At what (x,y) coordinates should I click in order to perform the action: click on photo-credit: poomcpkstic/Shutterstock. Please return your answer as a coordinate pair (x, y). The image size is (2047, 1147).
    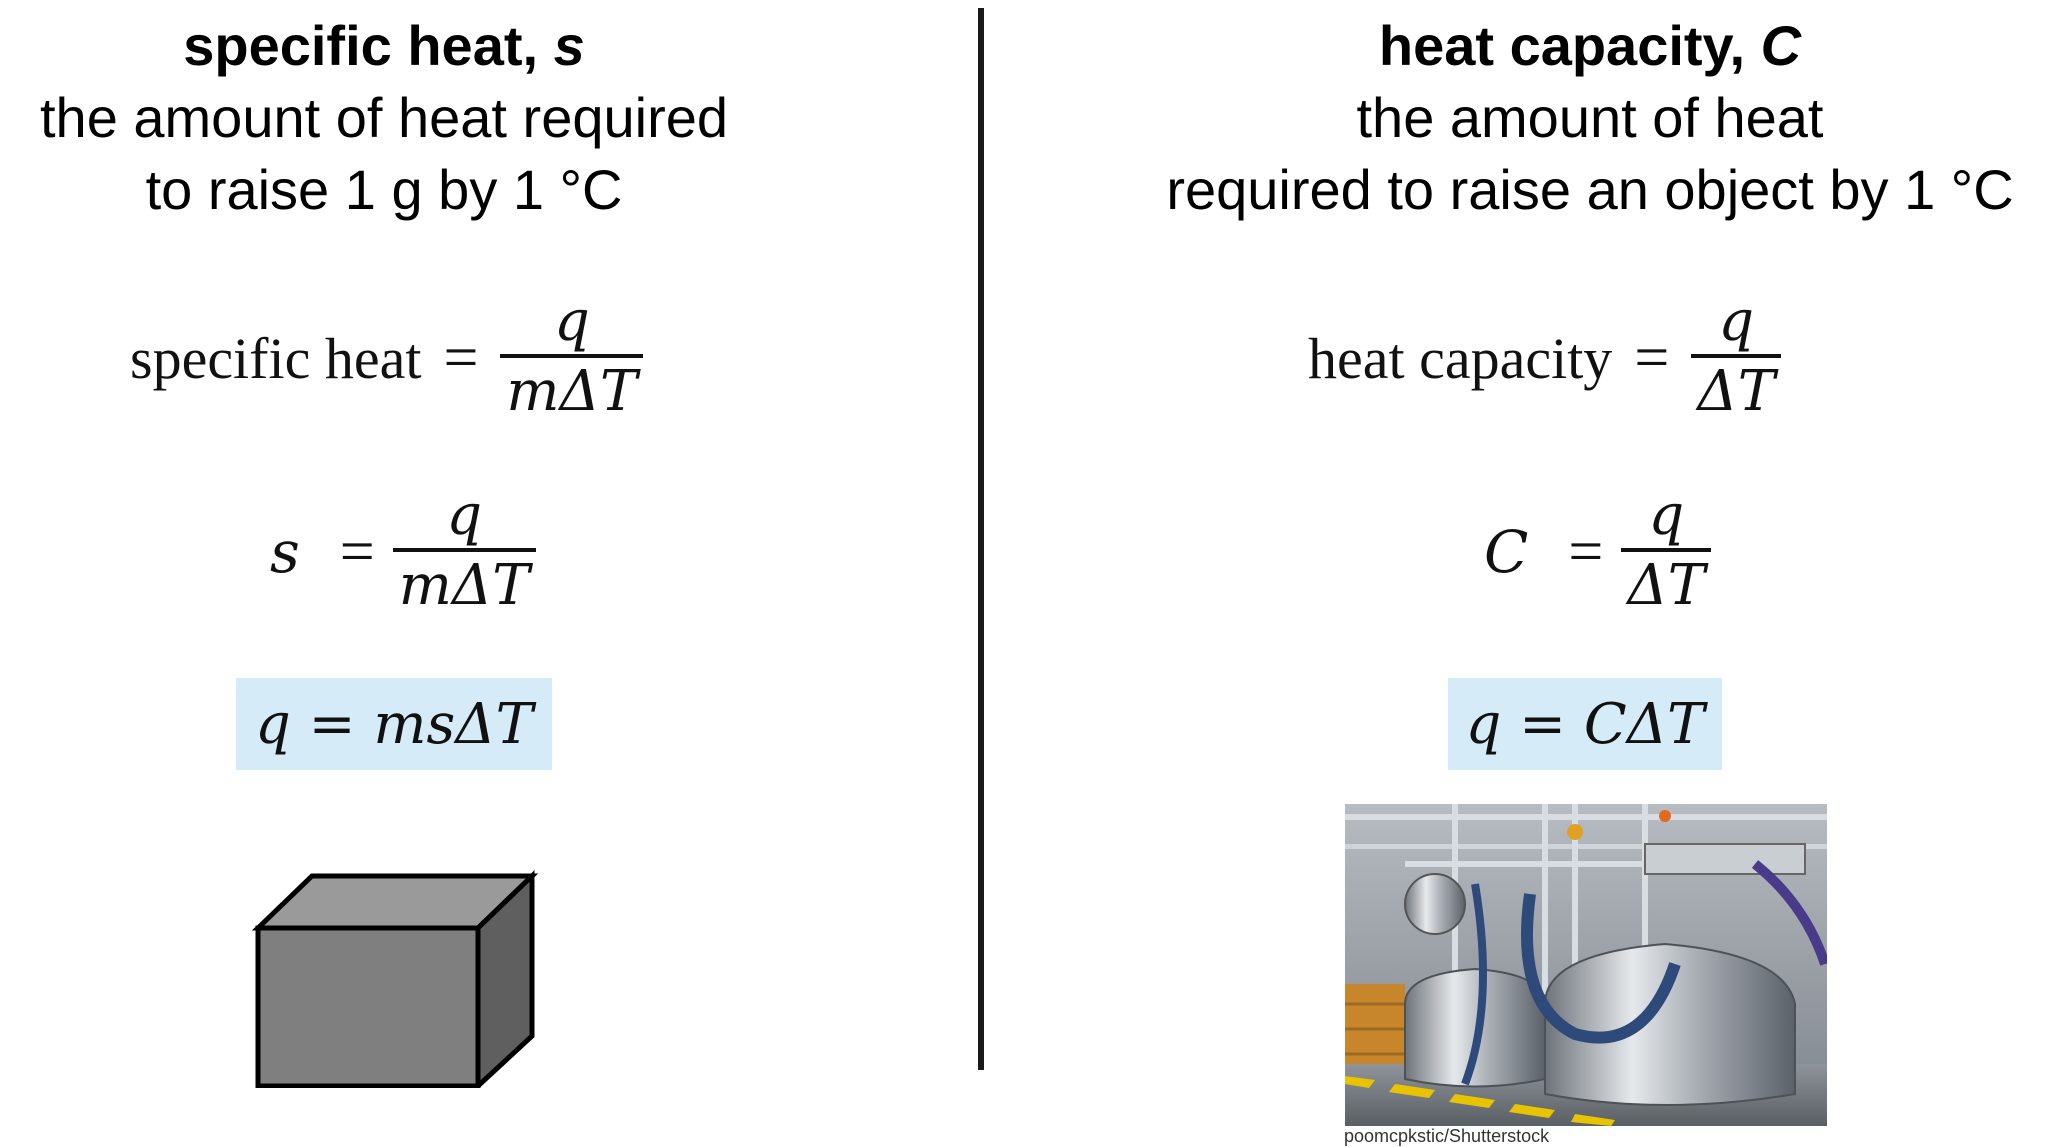
    Looking at the image, I should click on (1447, 1136).